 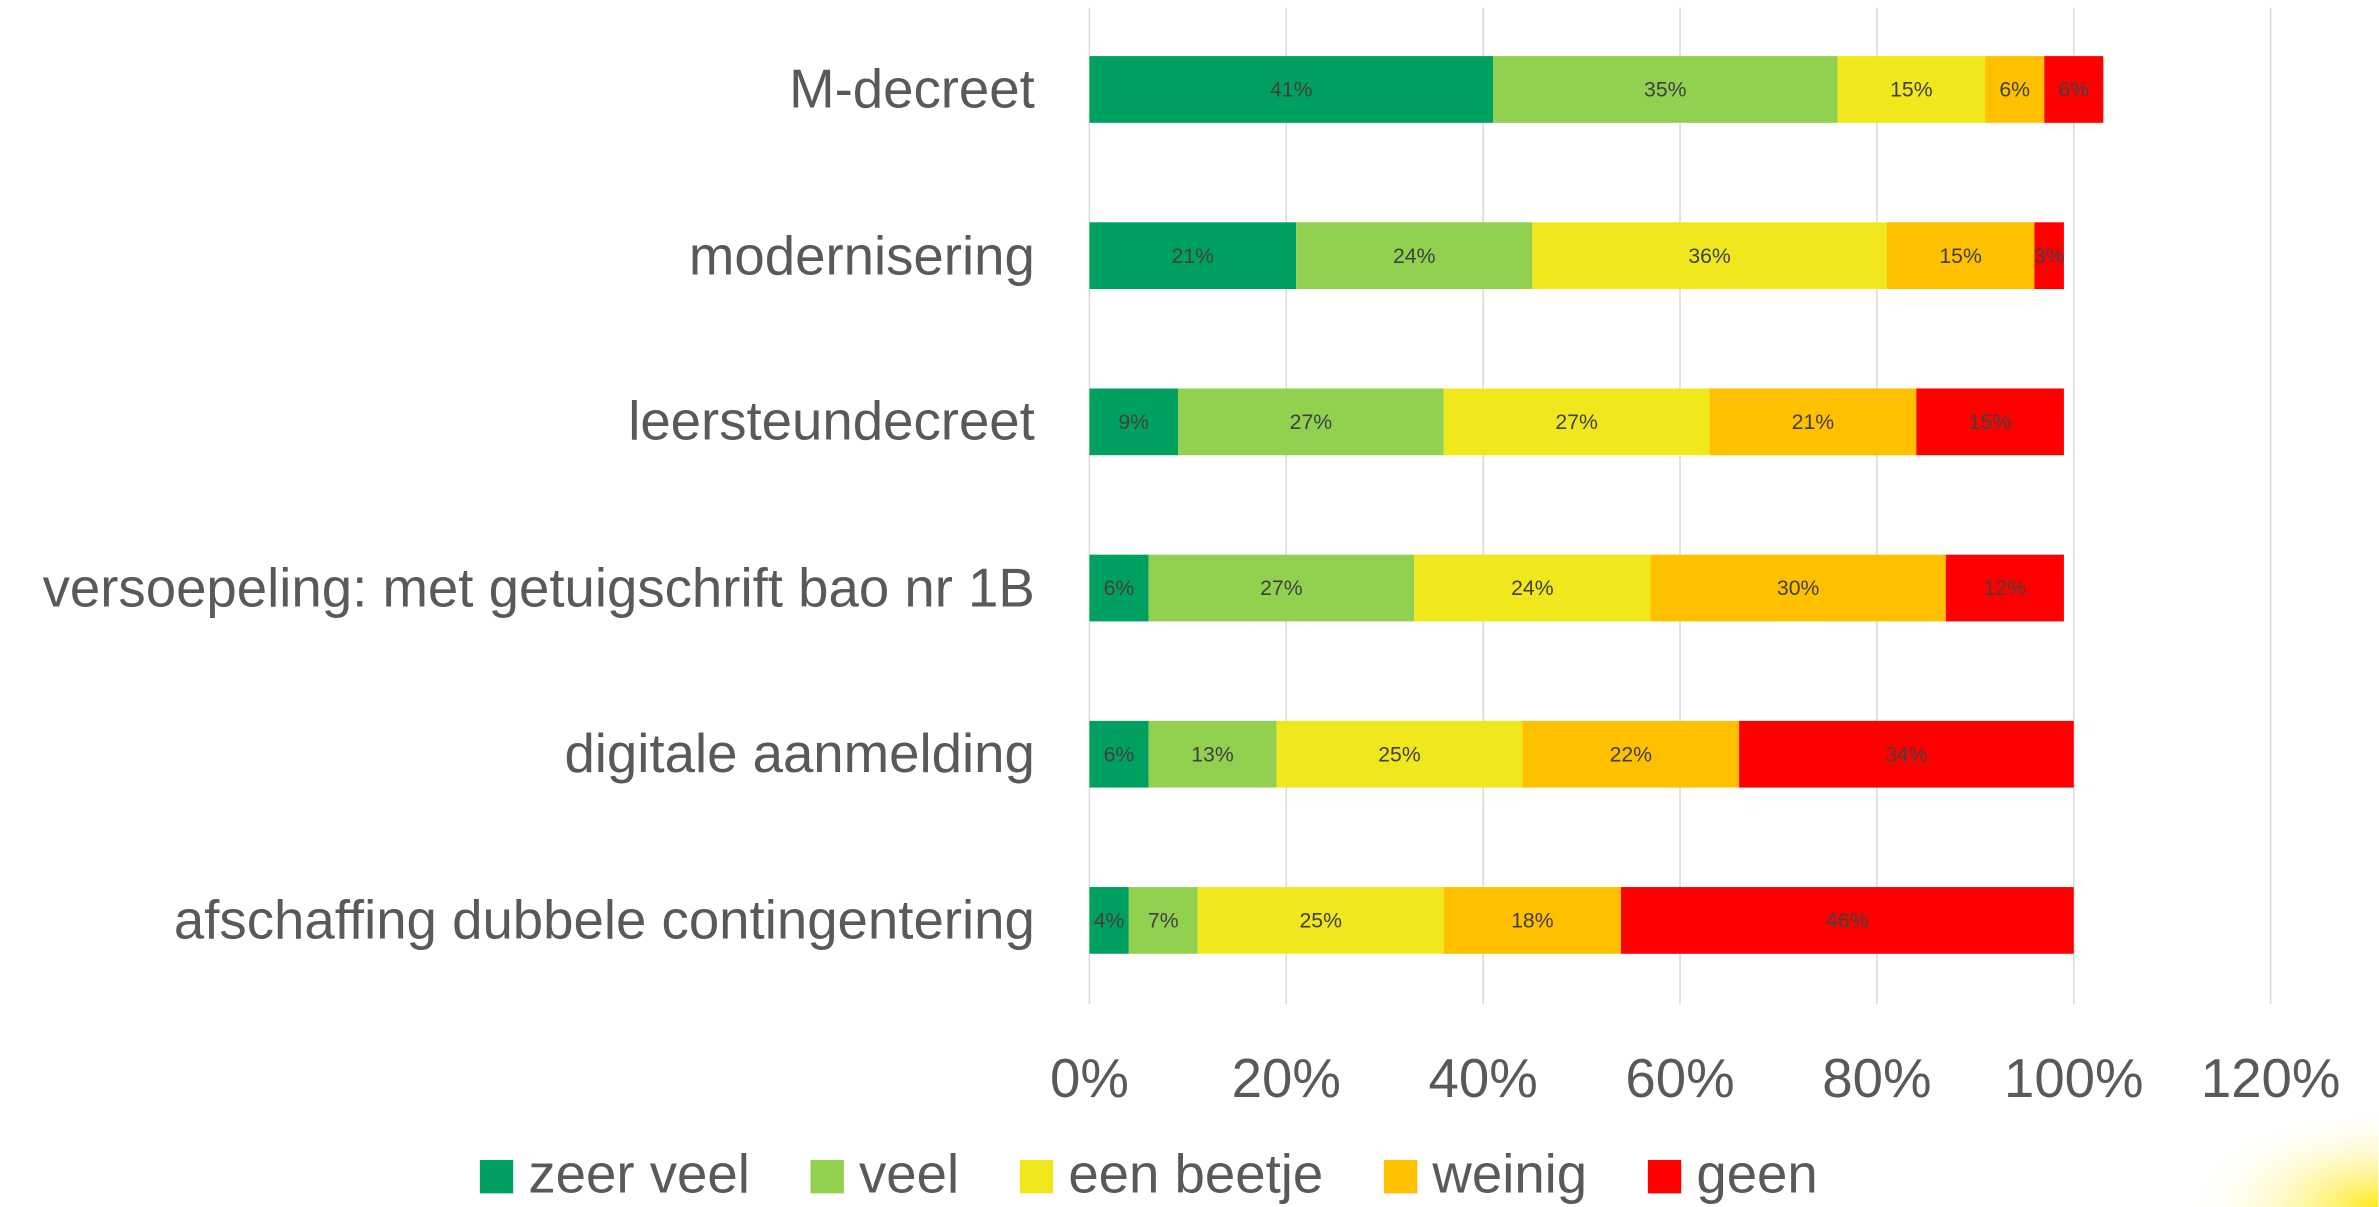 I want to click on value-label: 30%, so click(x=1798, y=588).